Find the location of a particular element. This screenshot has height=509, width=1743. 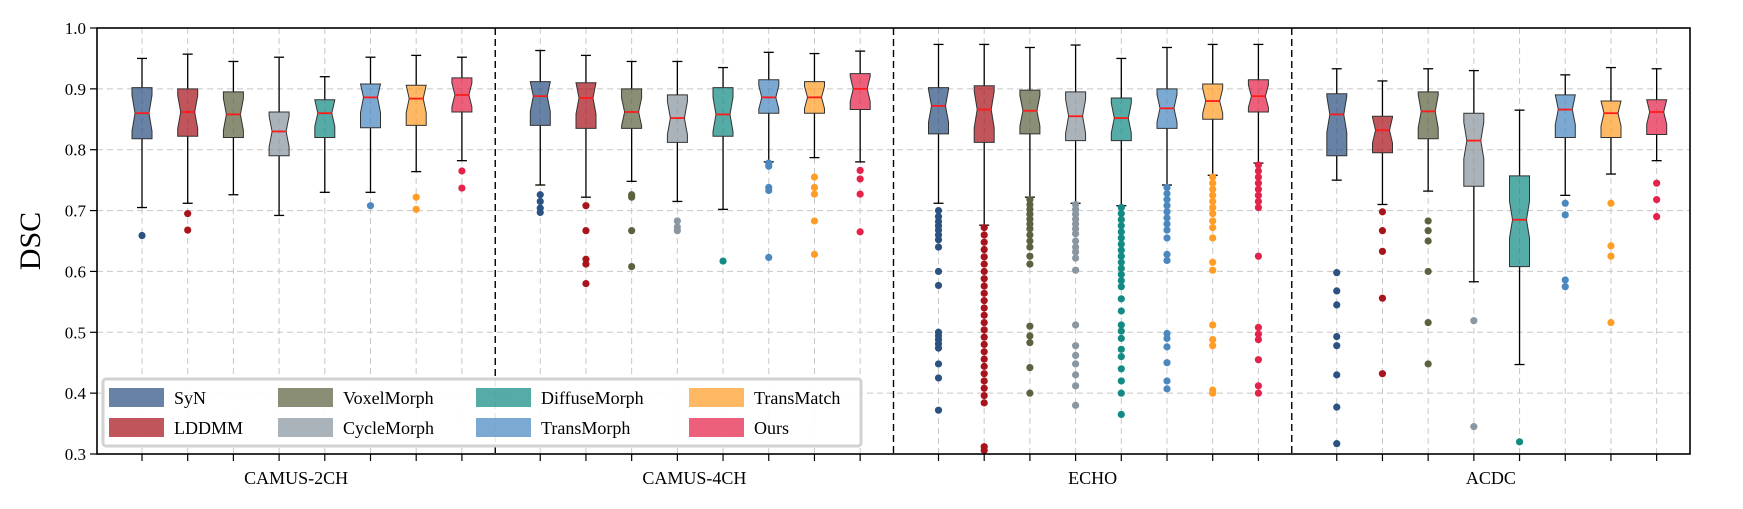

y-tick-label: 0.7 is located at coordinates (76, 211).